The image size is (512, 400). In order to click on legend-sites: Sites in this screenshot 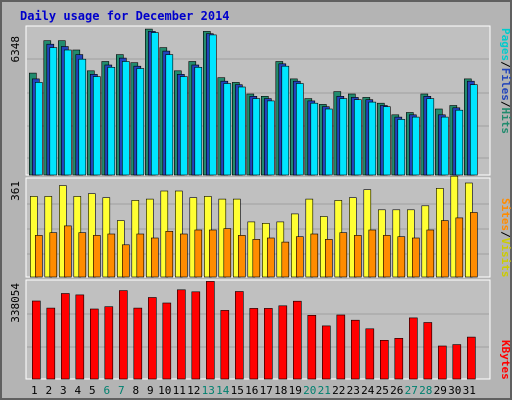, I will do `click(505, 214)`.